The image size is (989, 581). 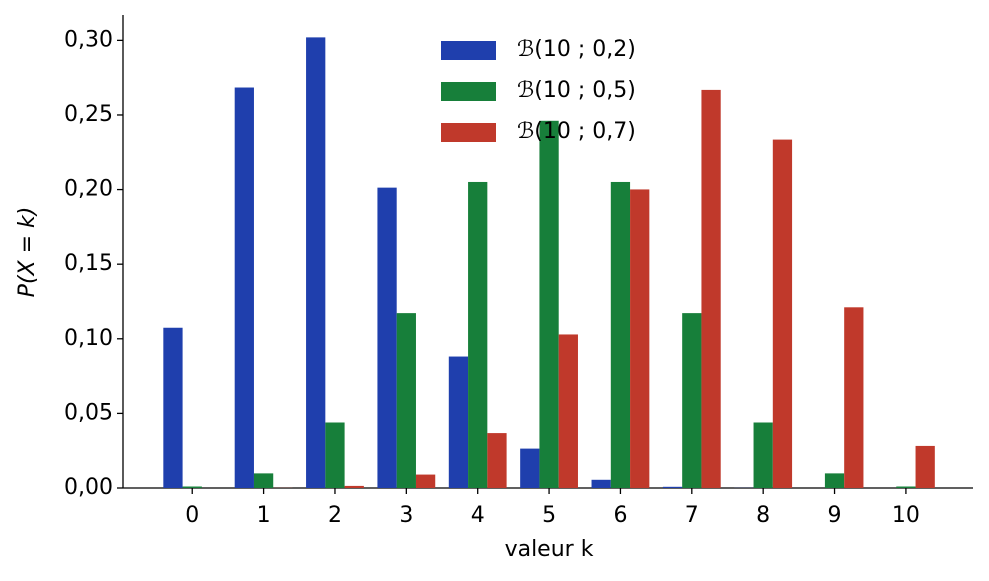 I want to click on x-axis-label: valeur k, so click(x=549, y=549).